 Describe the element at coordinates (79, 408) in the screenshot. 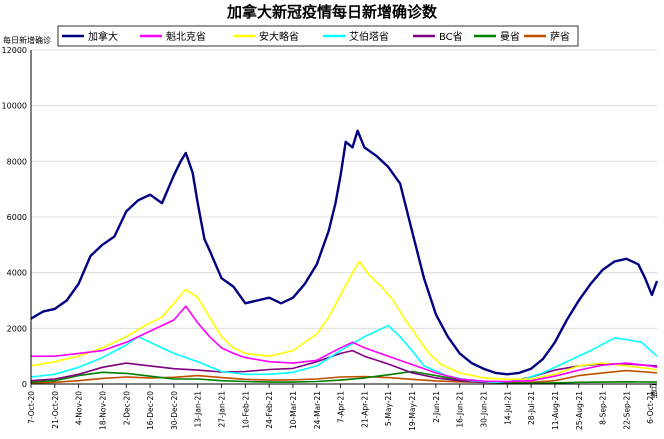

I see `x-tick-label-2: 4-Nov-20` at that location.